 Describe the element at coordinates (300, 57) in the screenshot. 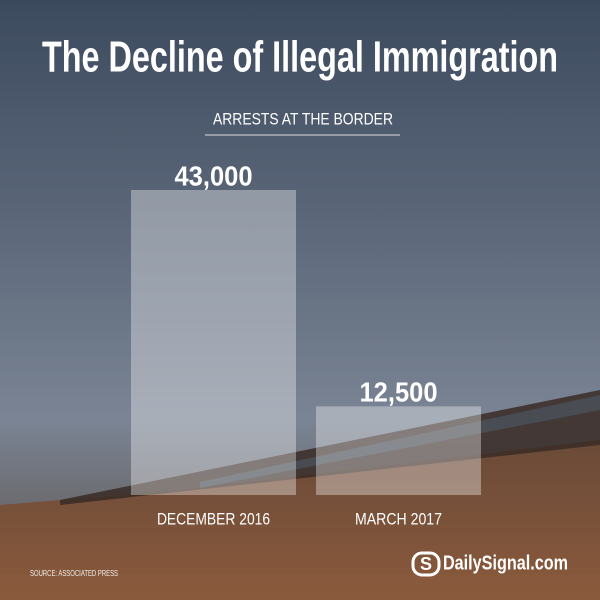

I see `chart-title: The Decline of Illegal Immigration` at that location.